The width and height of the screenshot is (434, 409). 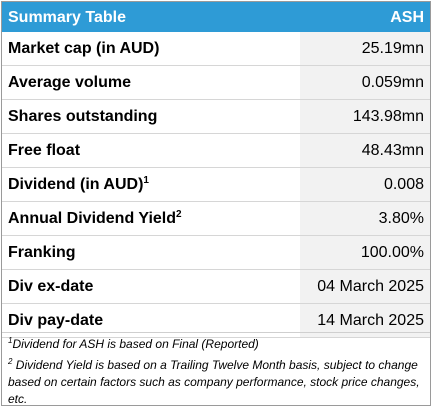 I want to click on row-value: 100.00%, so click(x=392, y=252).